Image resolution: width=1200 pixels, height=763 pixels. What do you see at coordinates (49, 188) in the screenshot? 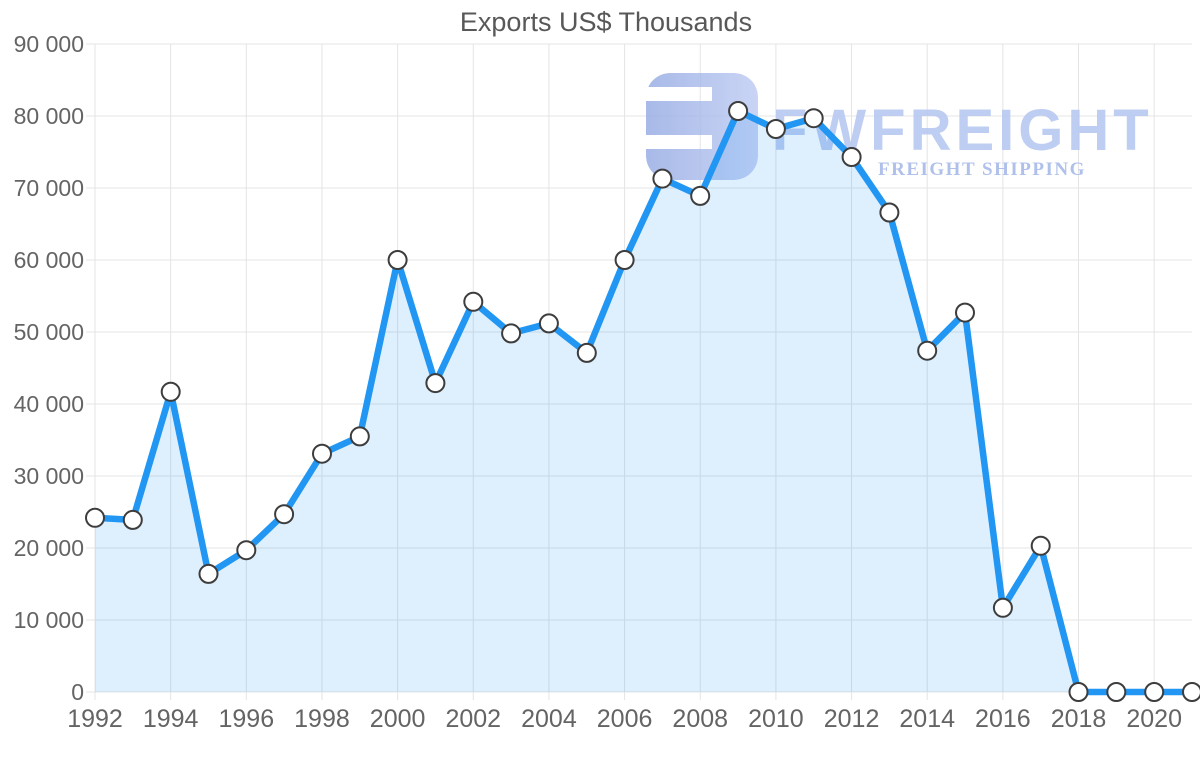
I see `y-tick-label: 70 000` at bounding box center [49, 188].